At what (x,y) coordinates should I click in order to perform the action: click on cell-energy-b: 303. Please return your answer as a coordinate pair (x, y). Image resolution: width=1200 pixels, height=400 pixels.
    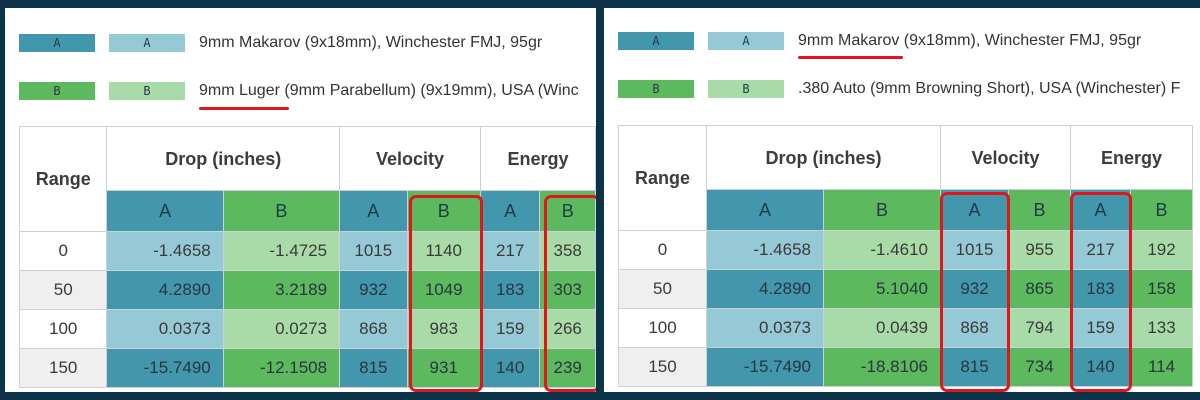
    Looking at the image, I should click on (567, 290).